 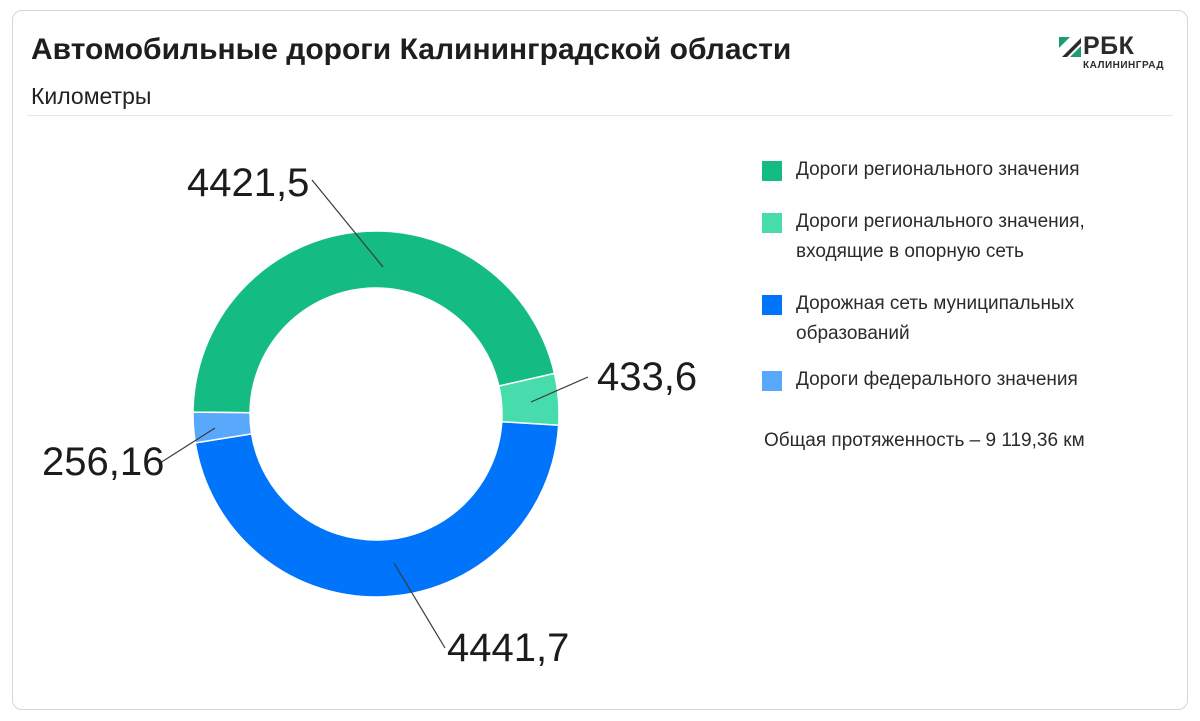 What do you see at coordinates (910, 251) in the screenshot?
I see `legend-label: входящие в опорную сеть` at bounding box center [910, 251].